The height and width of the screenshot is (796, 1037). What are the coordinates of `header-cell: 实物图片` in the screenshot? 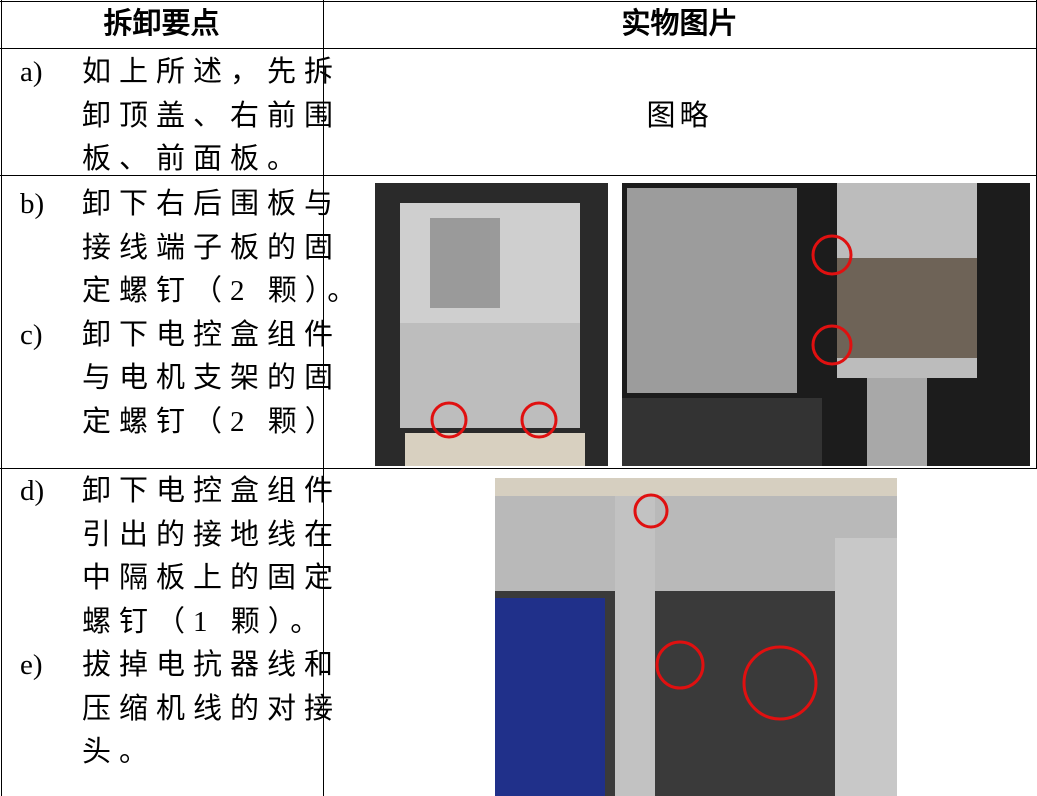 It's located at (679, 24).